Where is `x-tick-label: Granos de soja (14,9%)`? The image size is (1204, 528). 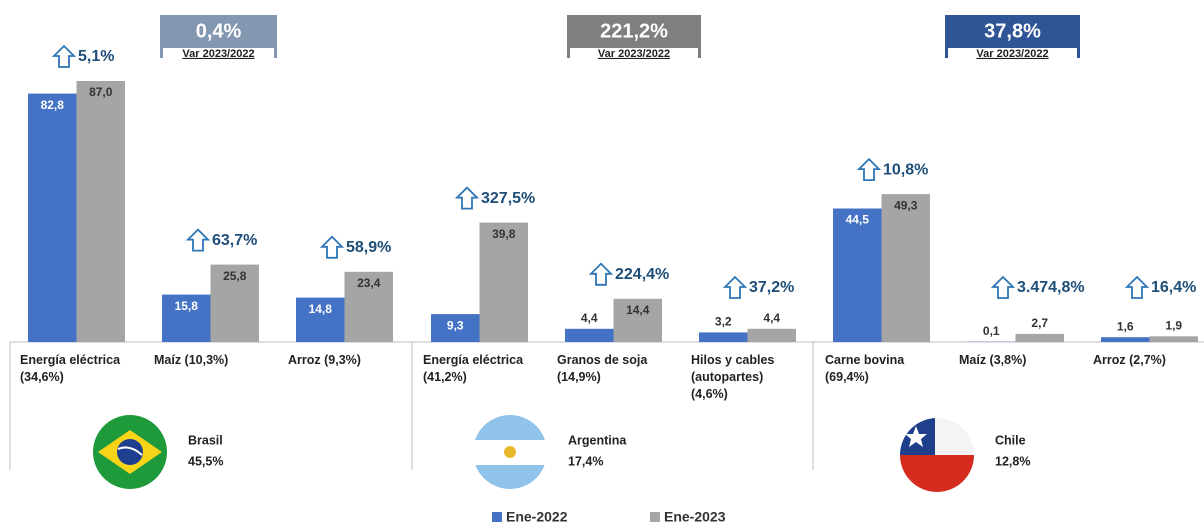
x-tick-label: Granos de soja (14,9%) is located at coordinates (602, 368).